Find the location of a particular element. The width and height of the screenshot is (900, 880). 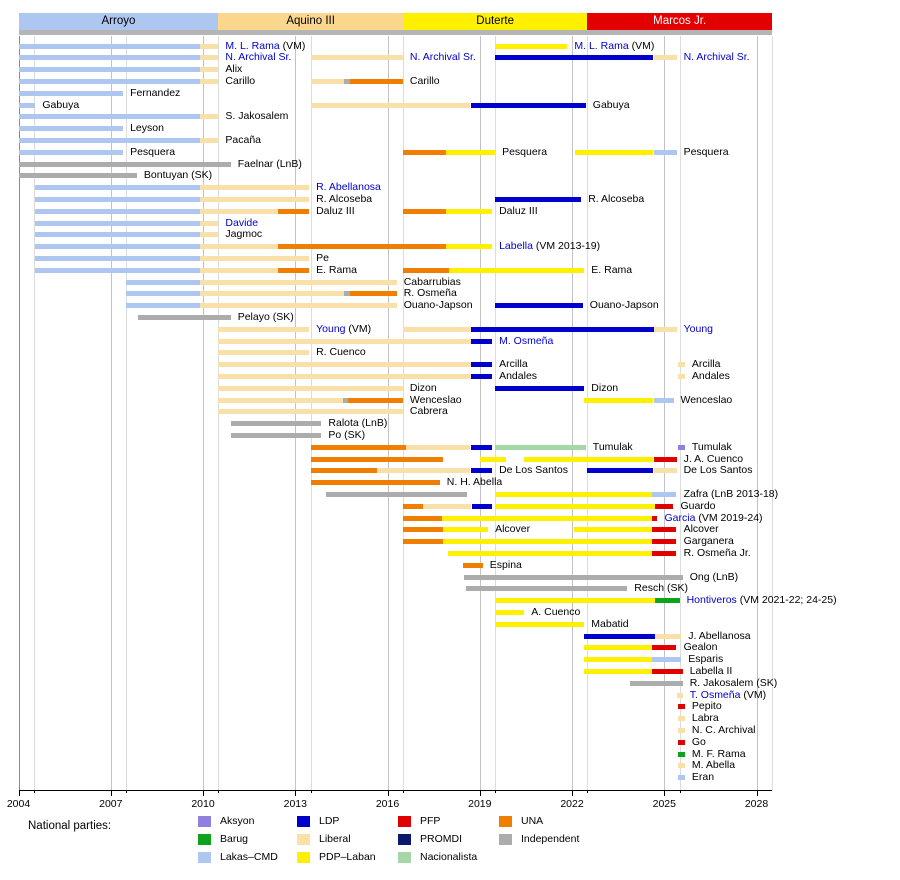

member-label: Wenceslao is located at coordinates (706, 399).